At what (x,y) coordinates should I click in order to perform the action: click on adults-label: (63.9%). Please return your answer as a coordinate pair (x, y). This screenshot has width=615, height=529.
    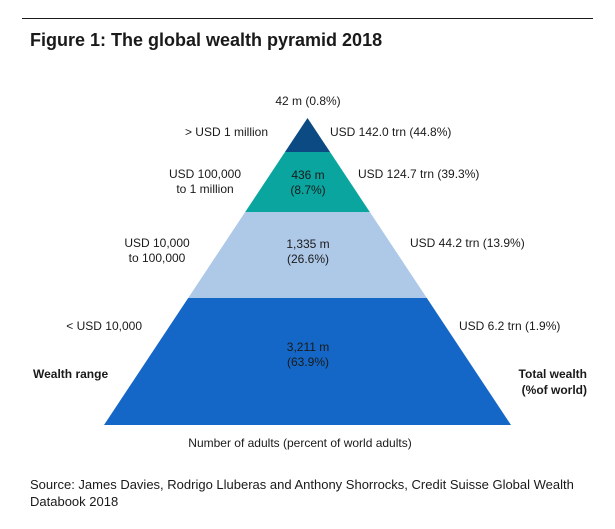
    Looking at the image, I should click on (308, 362).